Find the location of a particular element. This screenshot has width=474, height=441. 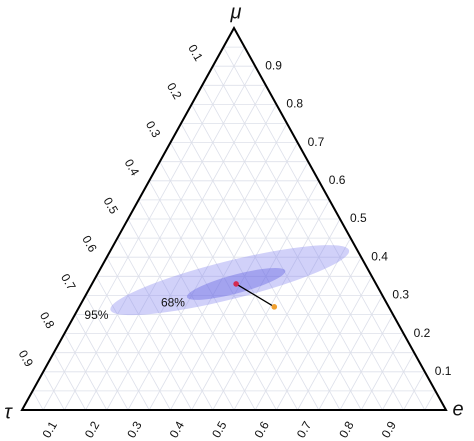

left-axis-title: τ is located at coordinates (8, 412).